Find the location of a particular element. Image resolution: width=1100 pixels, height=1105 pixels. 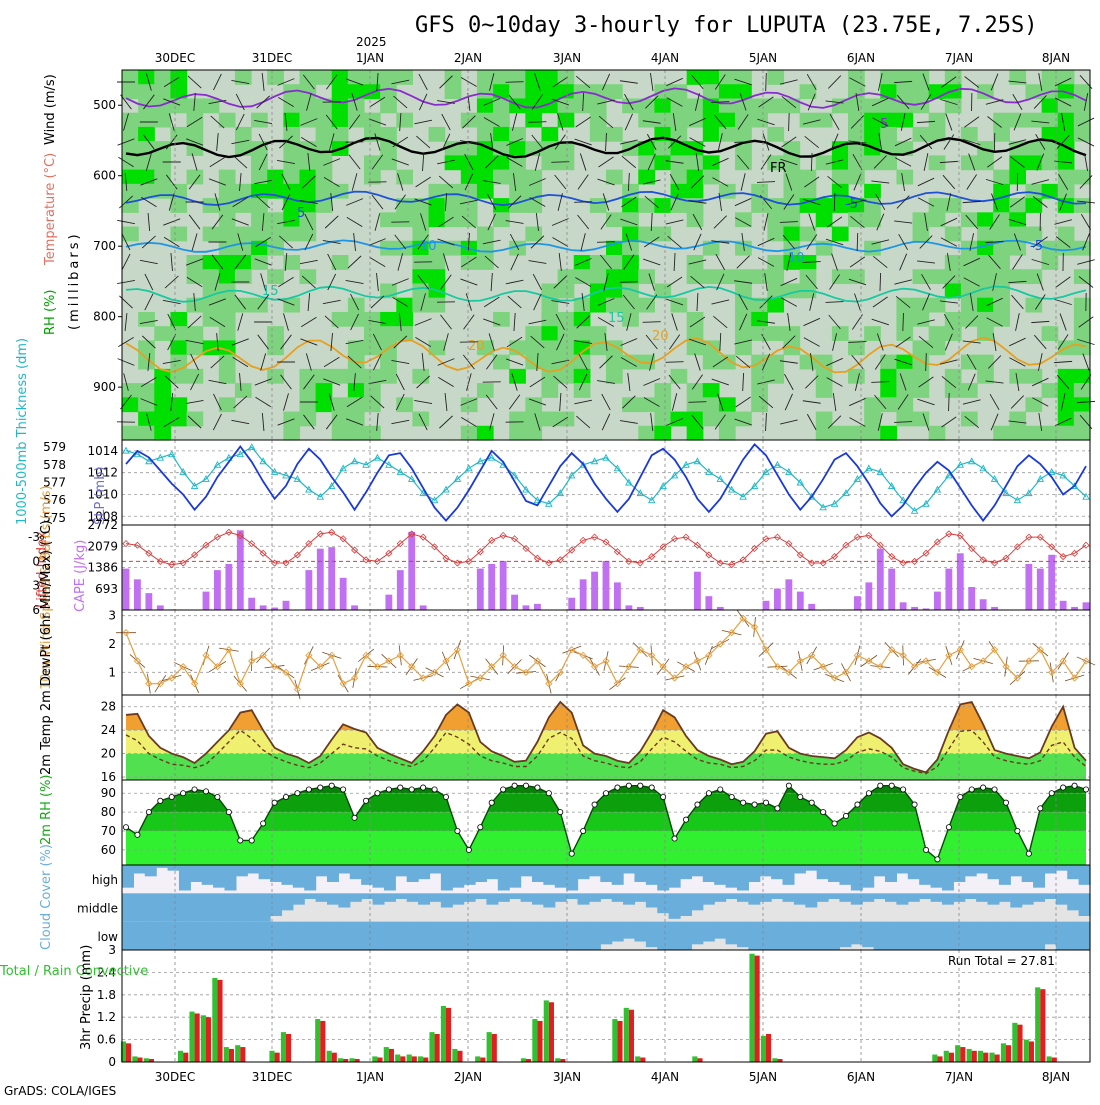

thickness-tick-4: 579 is located at coordinates (54, 447).